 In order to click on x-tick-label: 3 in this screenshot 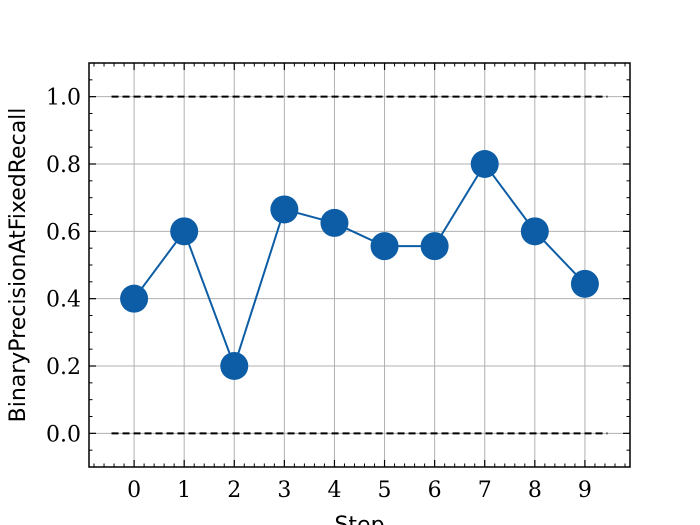, I will do `click(284, 490)`.